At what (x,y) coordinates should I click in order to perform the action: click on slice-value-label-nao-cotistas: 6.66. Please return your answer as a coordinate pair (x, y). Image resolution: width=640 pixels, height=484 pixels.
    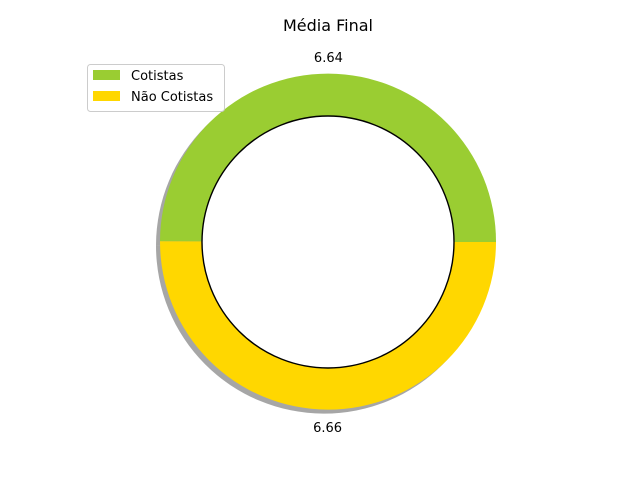
    Looking at the image, I should click on (327, 428).